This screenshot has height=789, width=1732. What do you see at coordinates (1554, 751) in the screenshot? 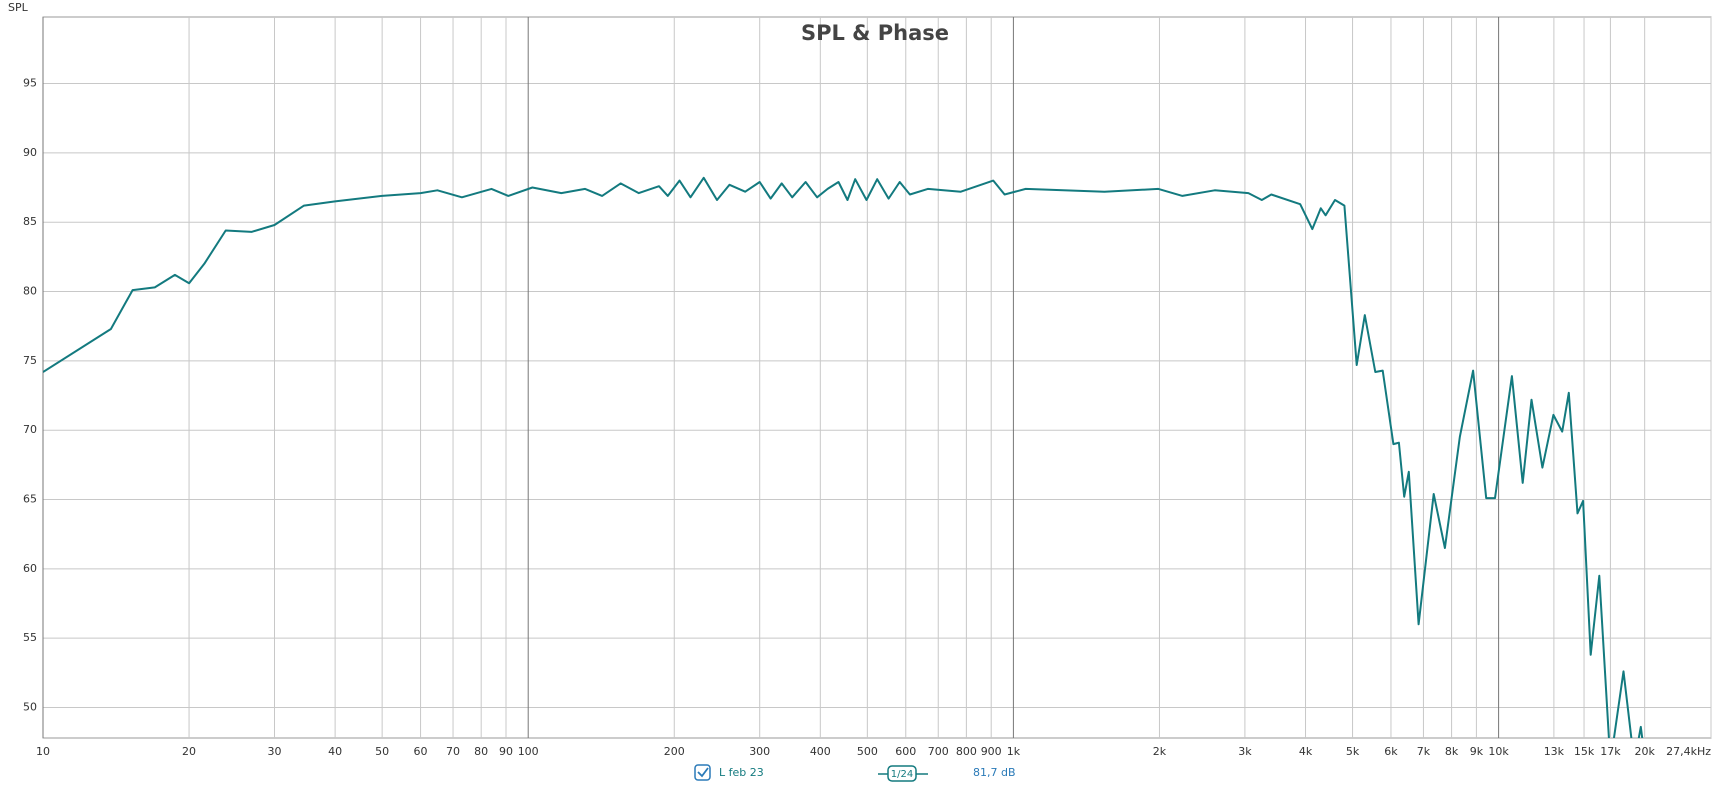
I see `x-tick-label: 13k` at bounding box center [1554, 751].